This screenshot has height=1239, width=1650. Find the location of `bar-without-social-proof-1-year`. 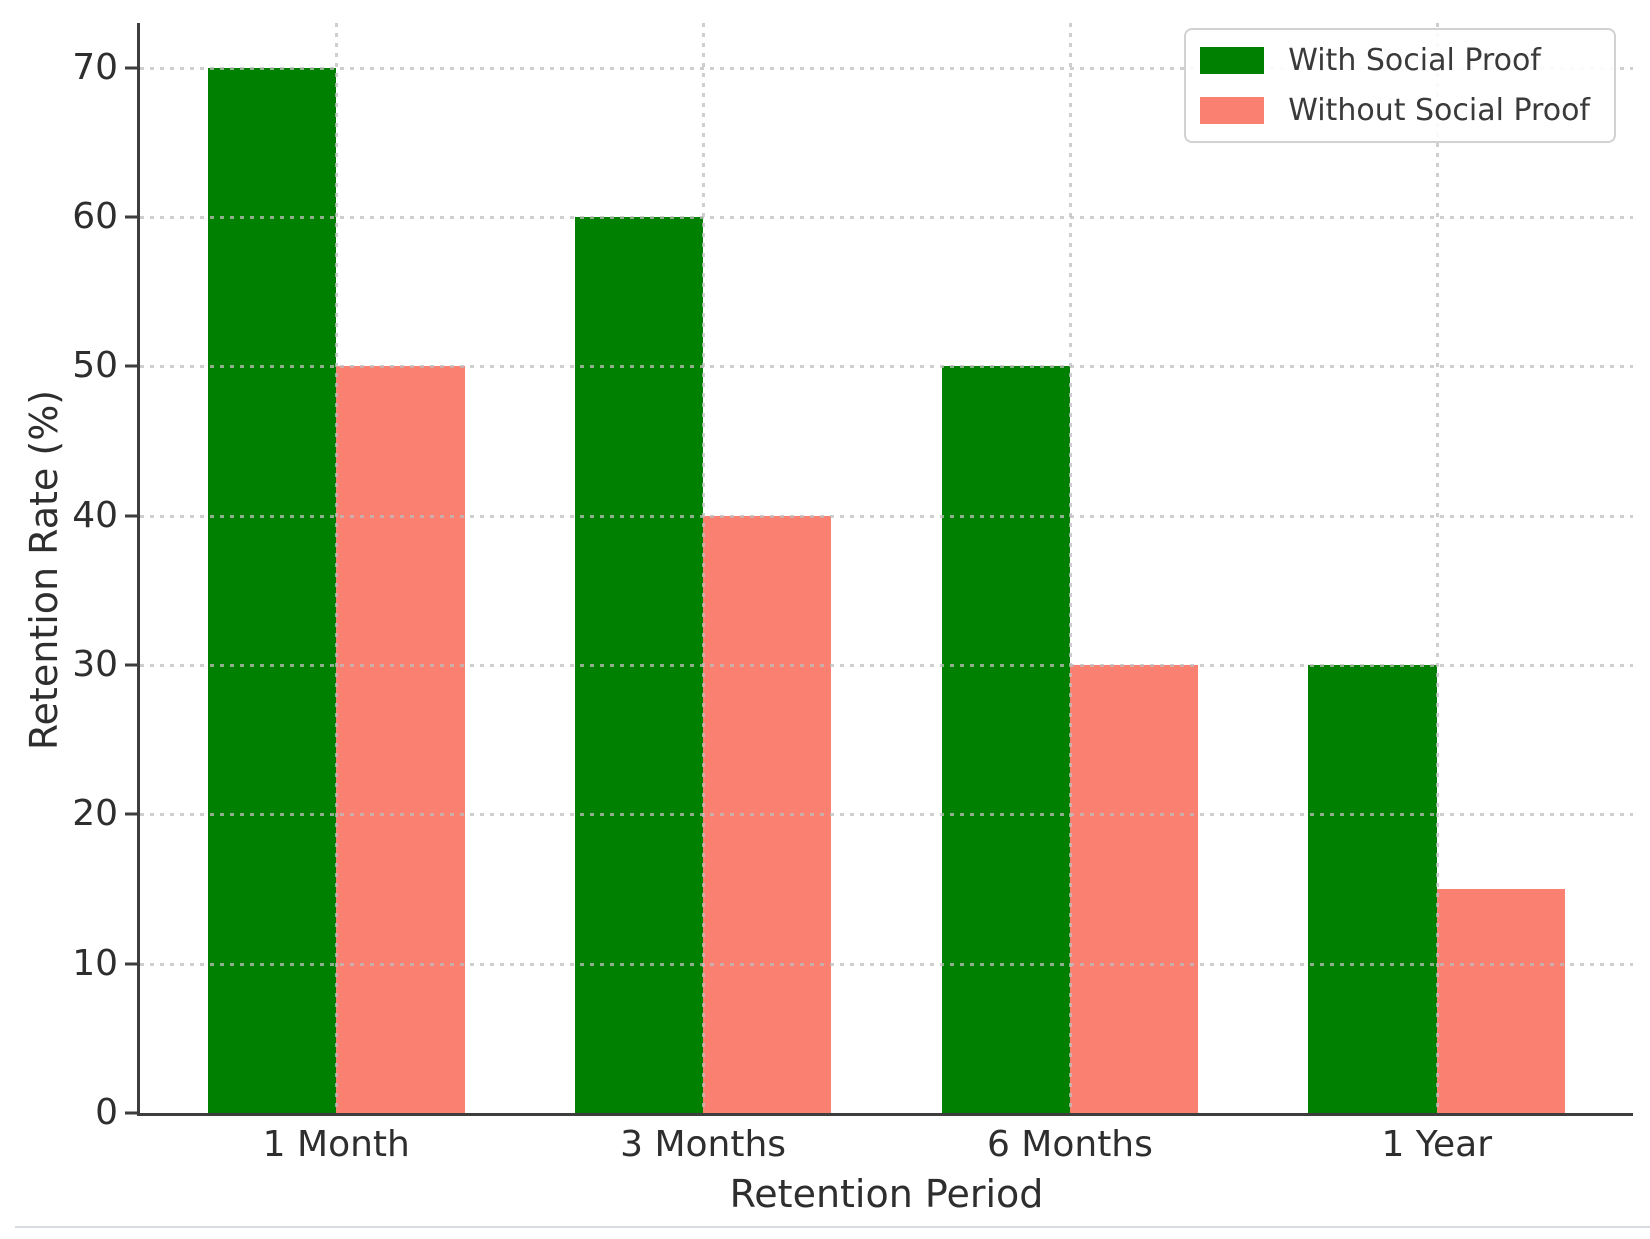

bar-without-social-proof-1-year is located at coordinates (1501, 1001).